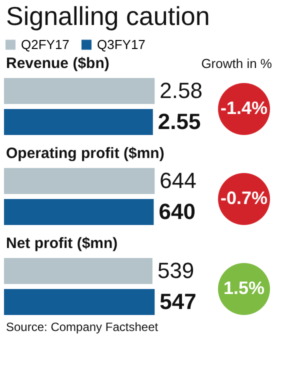  I want to click on text: -1.4%, so click(244, 108).